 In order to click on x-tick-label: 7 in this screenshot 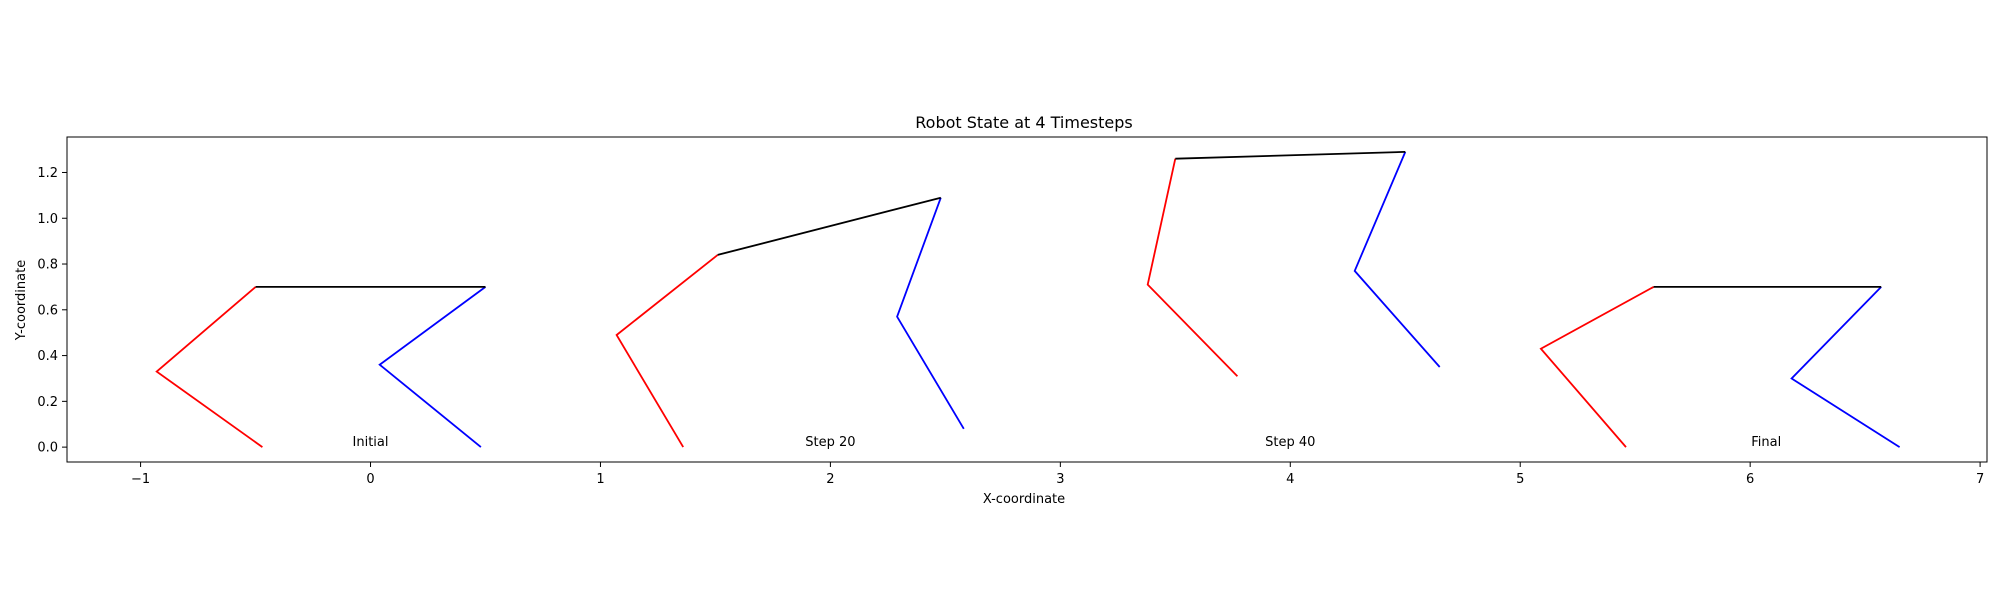, I will do `click(1980, 479)`.